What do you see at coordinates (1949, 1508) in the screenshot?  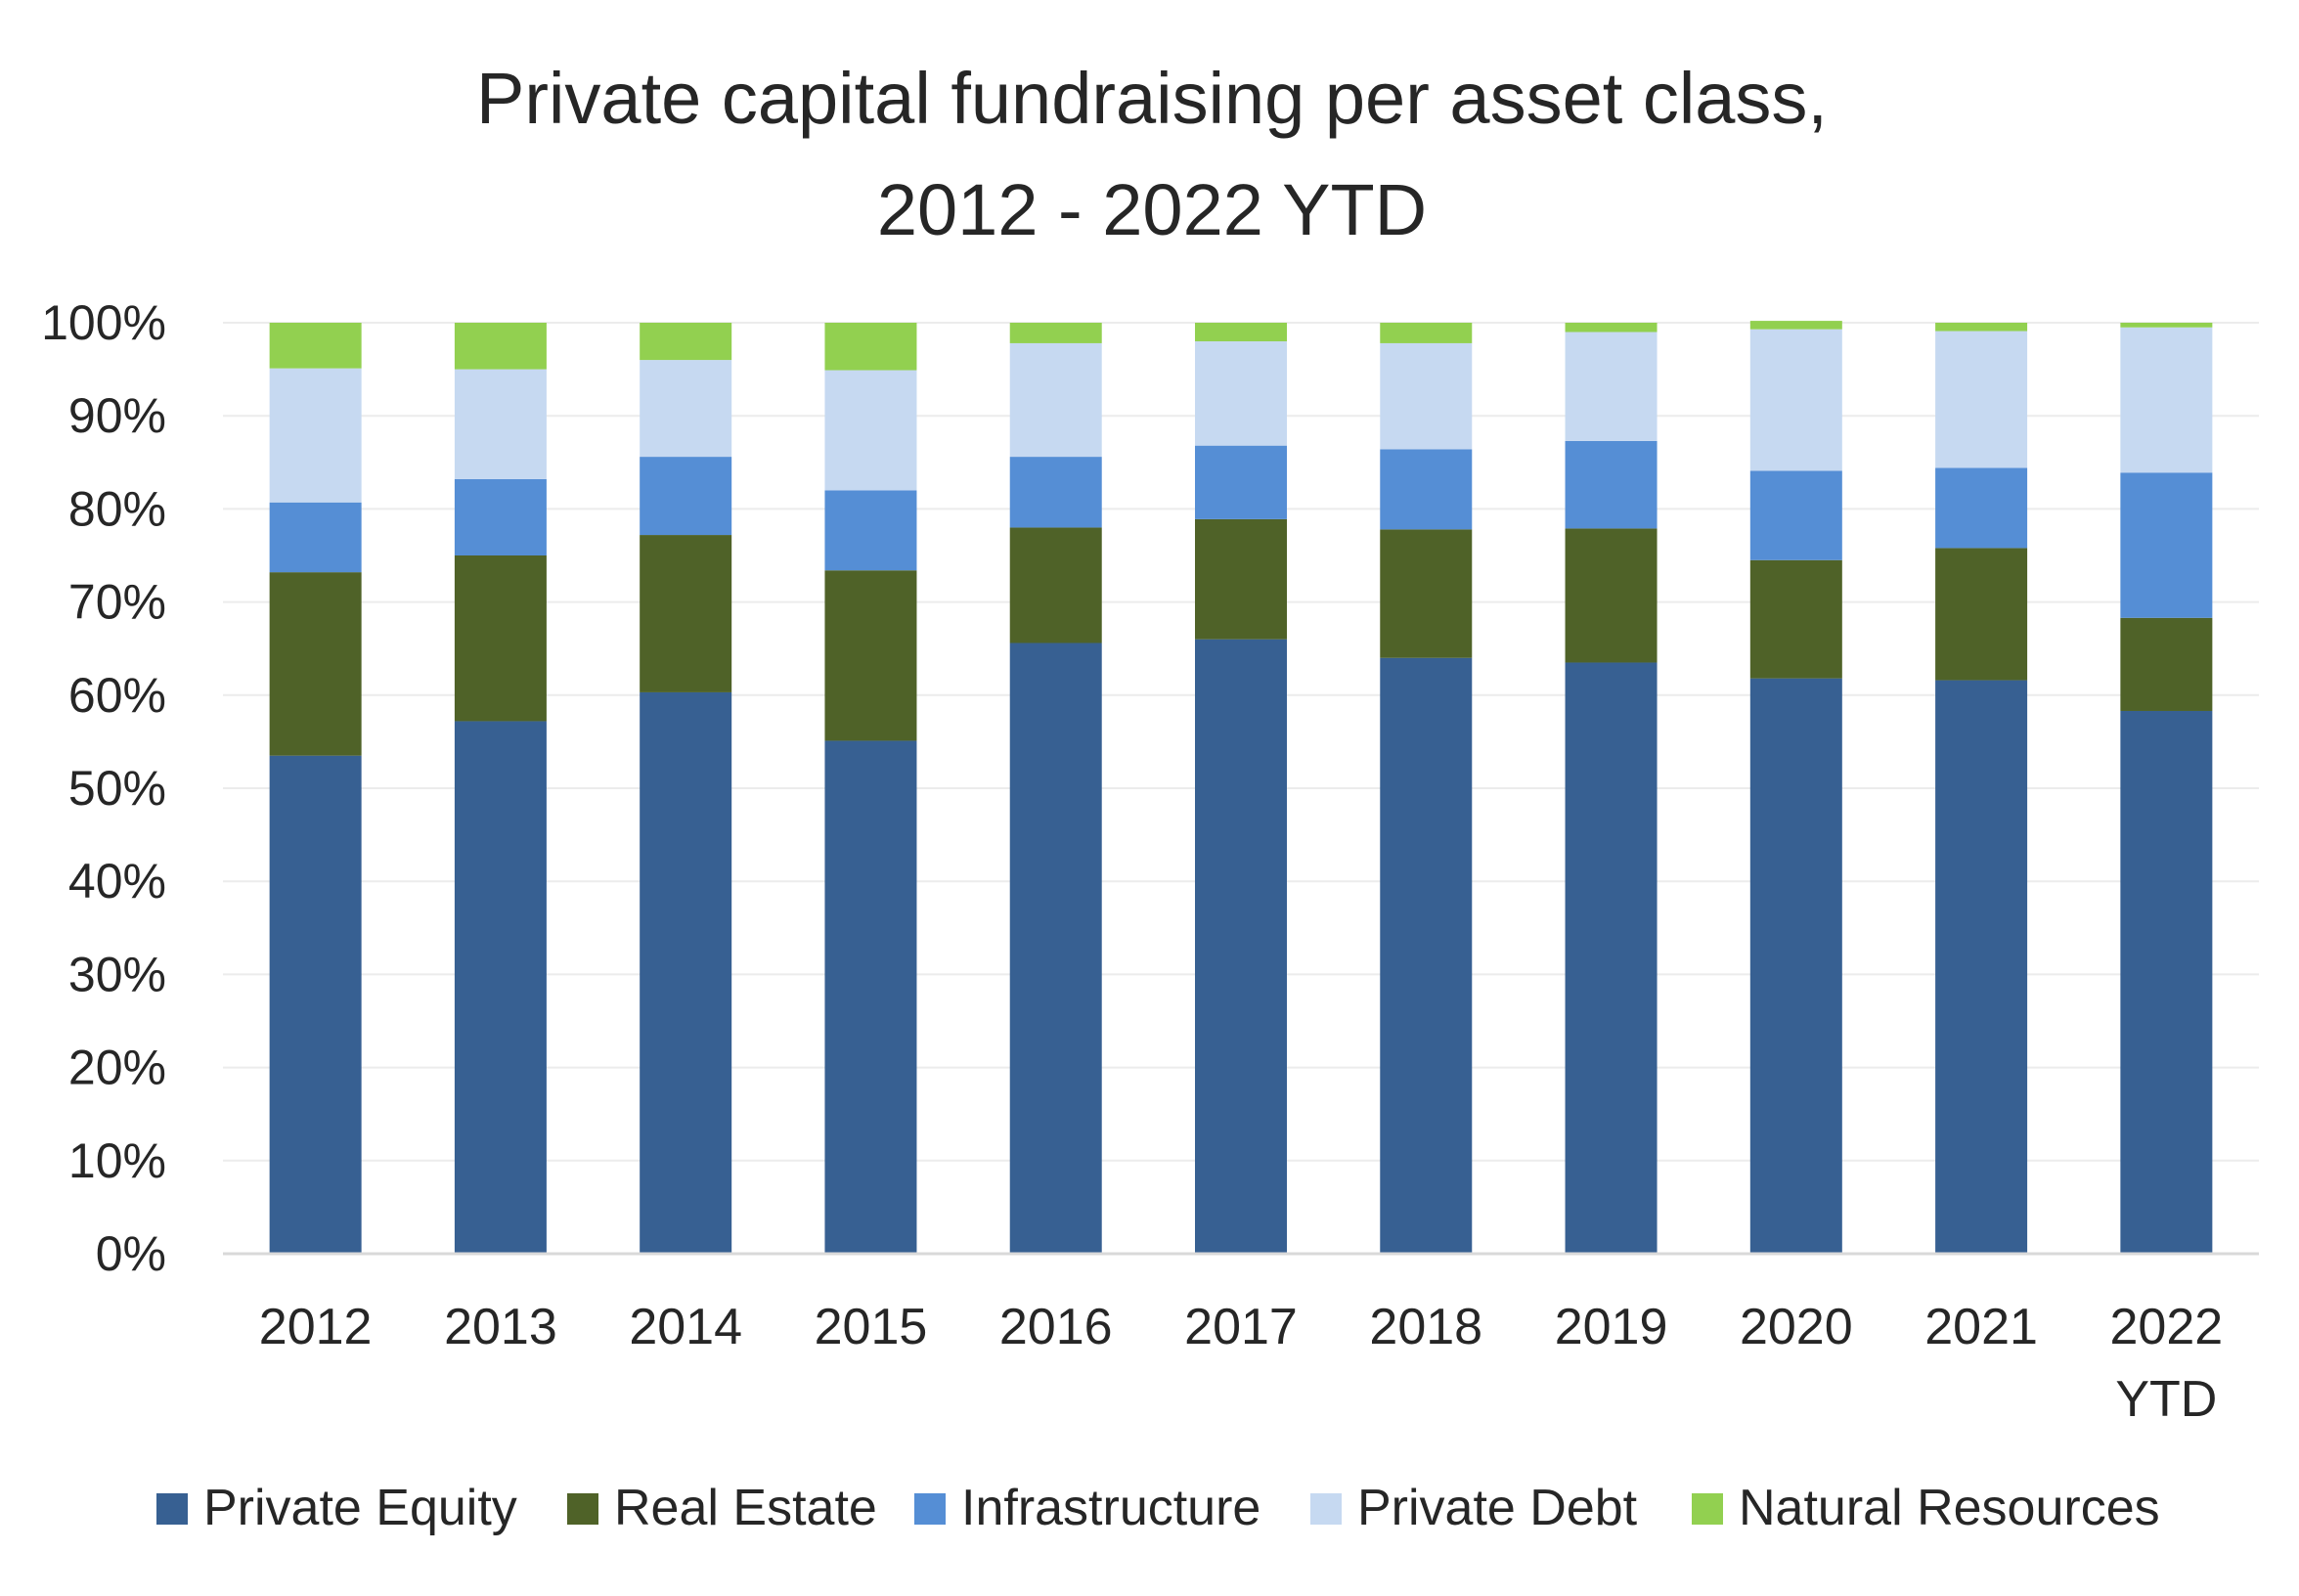 I see `legend-label: Natural Resources` at bounding box center [1949, 1508].